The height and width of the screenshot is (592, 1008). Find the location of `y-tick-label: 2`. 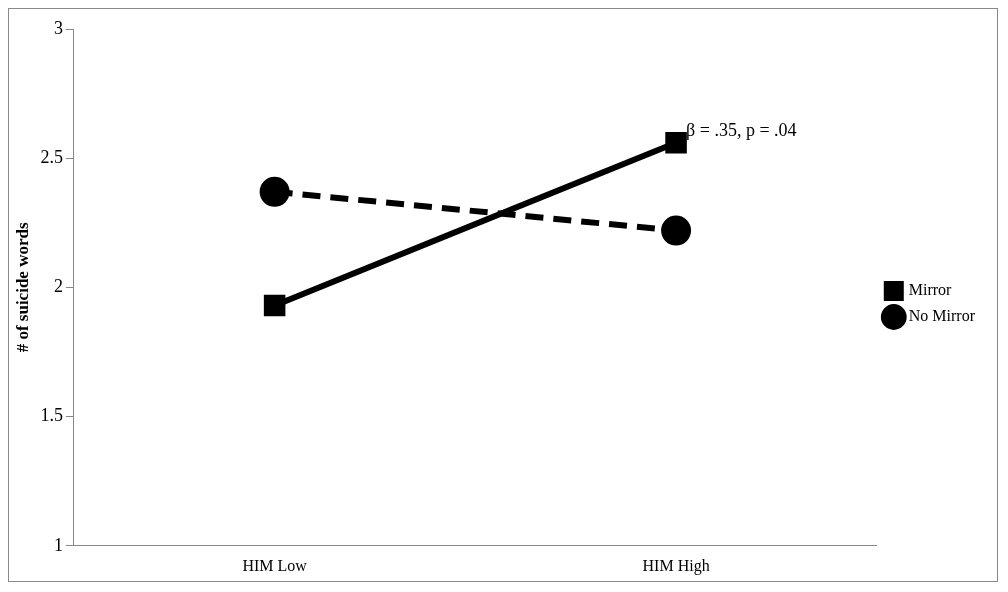

y-tick-label: 2 is located at coordinates (58, 286).